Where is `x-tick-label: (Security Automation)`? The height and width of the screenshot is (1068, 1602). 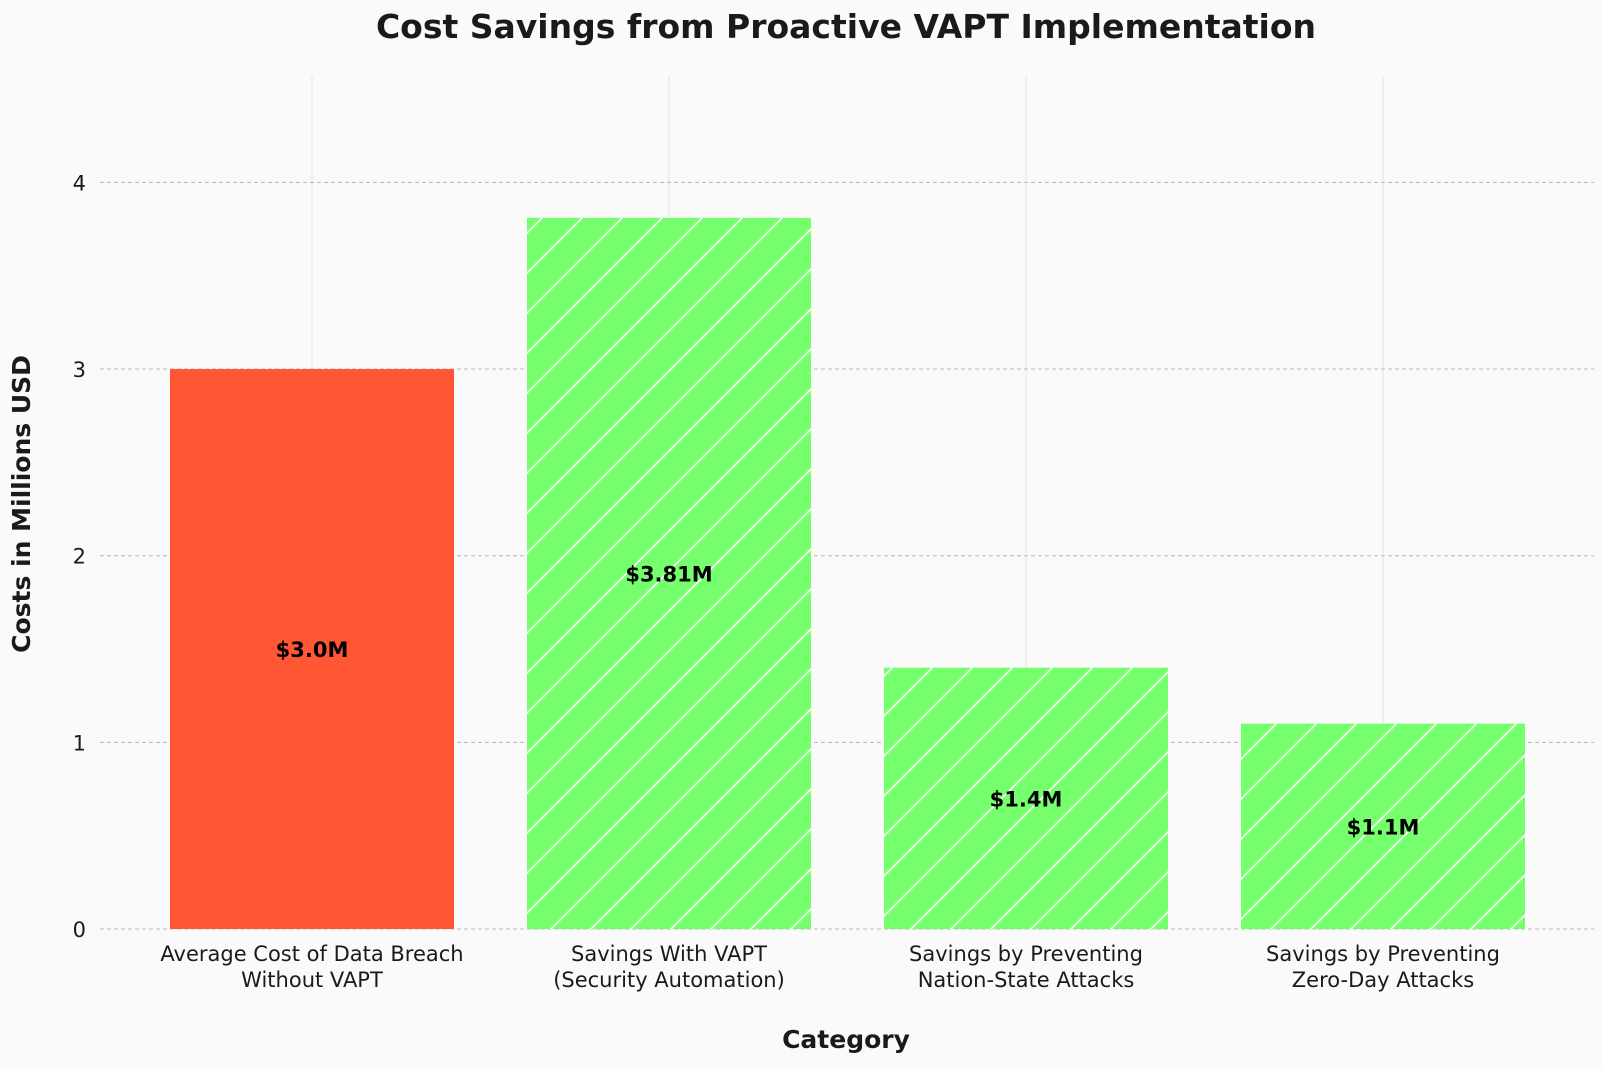
x-tick-label: (Security Automation) is located at coordinates (669, 980).